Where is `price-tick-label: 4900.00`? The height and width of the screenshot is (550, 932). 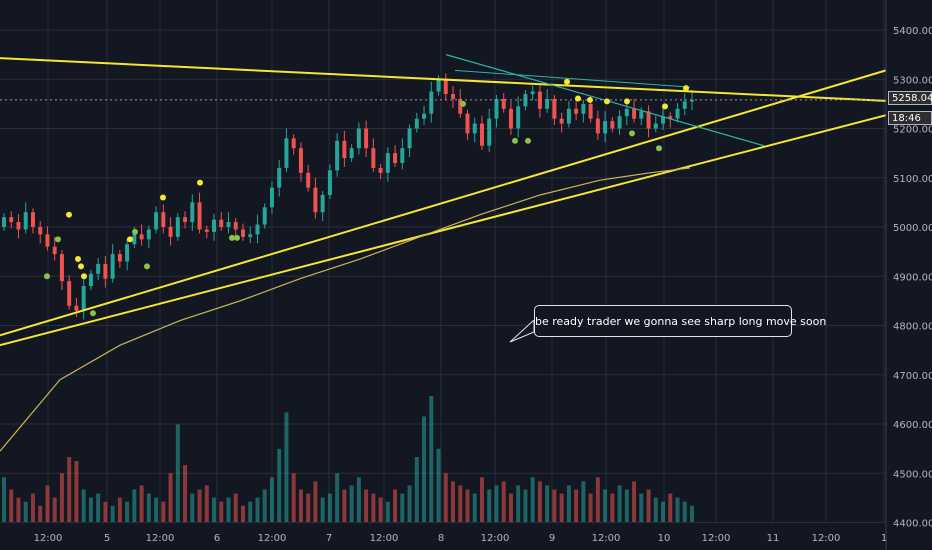 price-tick-label: 4900.00 is located at coordinates (912, 277).